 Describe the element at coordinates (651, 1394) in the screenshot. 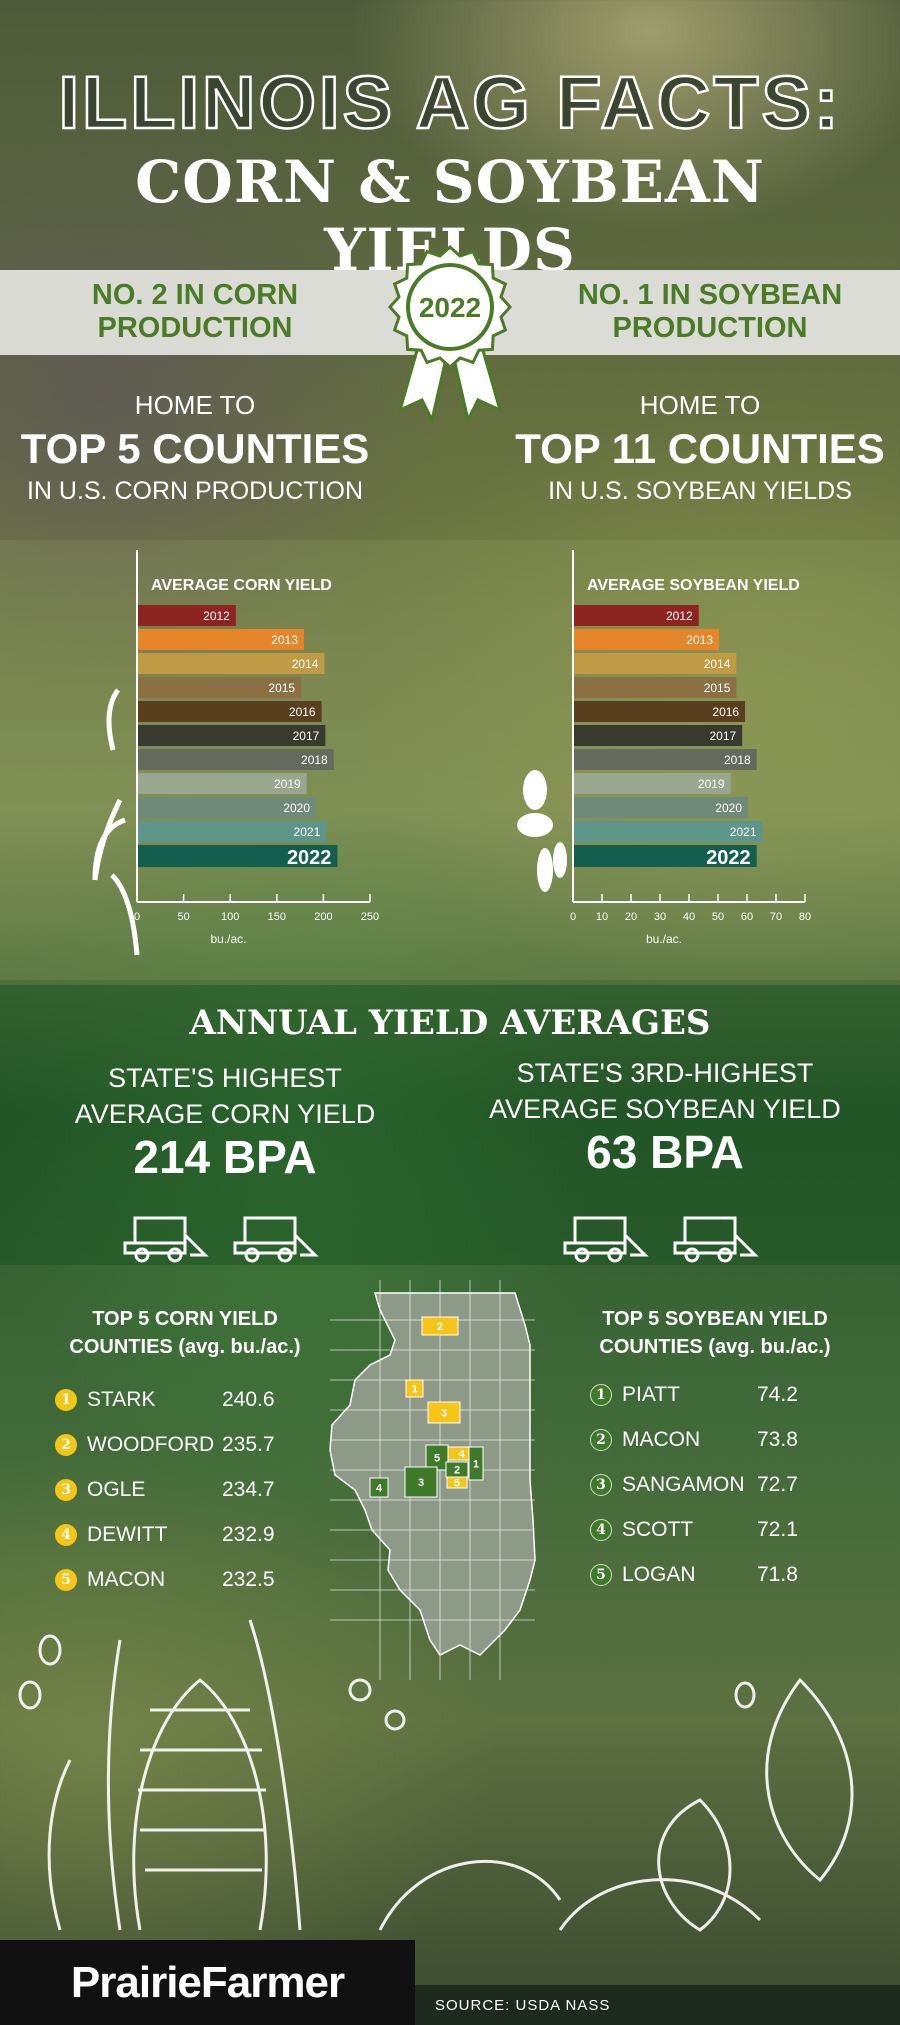

I see `county-name: PIATT` at that location.